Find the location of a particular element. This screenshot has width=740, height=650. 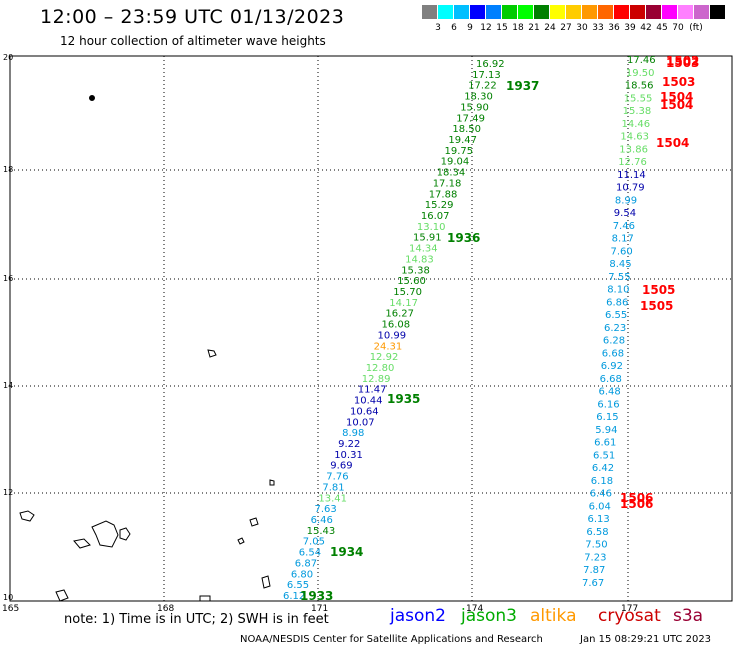

wave-height-label: 12.80 is located at coordinates (380, 368).